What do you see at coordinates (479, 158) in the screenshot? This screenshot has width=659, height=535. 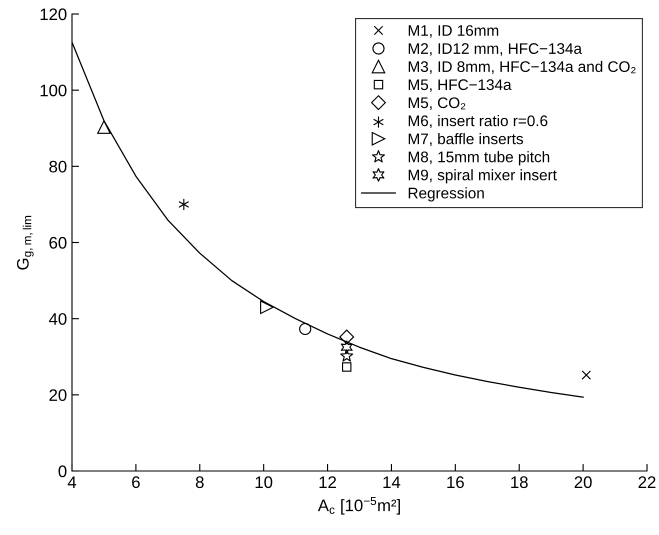 I see `legend-label: M8, 15mm tube pitch` at bounding box center [479, 158].